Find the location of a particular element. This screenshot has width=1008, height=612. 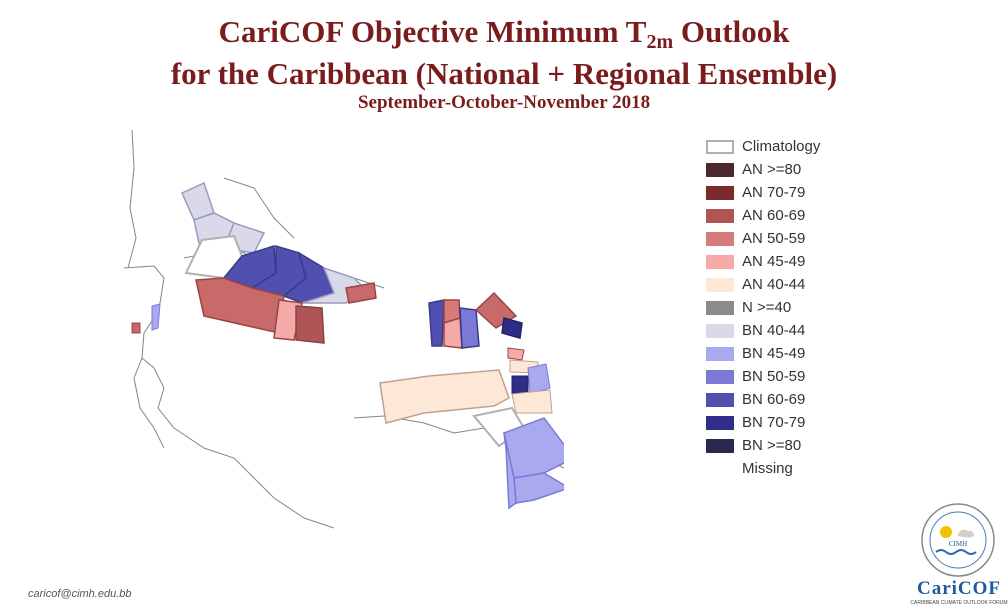

legend-row: Missing is located at coordinates (781, 468).